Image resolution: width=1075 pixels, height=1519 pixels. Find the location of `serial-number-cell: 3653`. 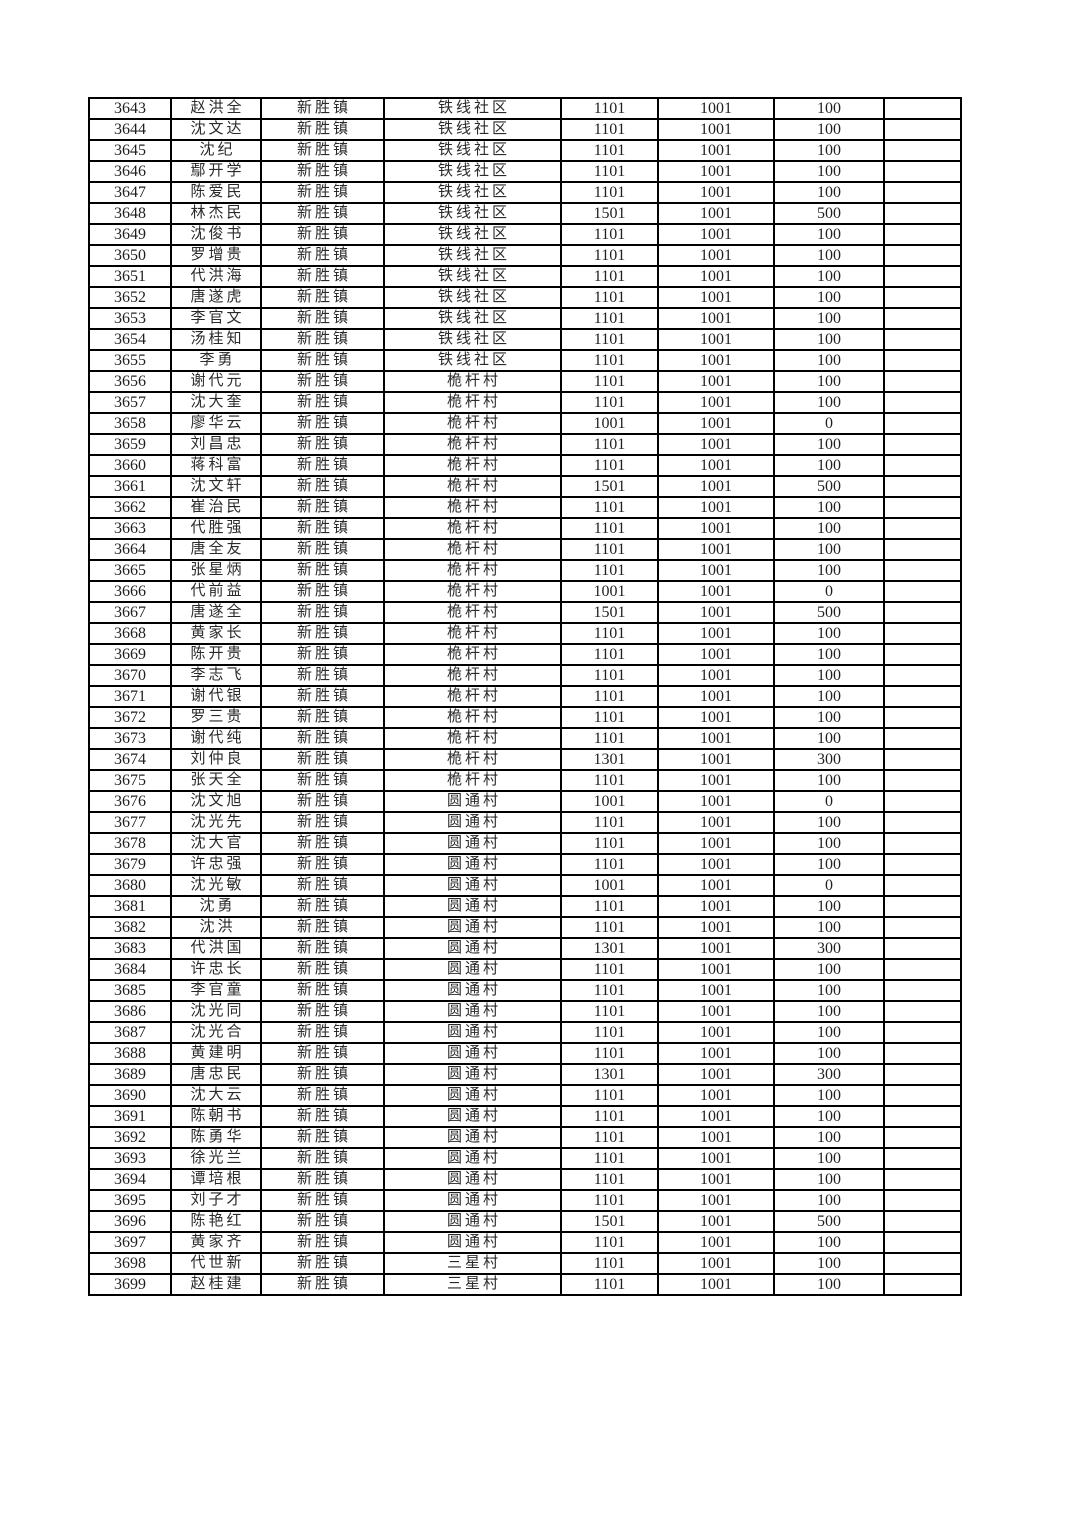

serial-number-cell: 3653 is located at coordinates (130, 318).